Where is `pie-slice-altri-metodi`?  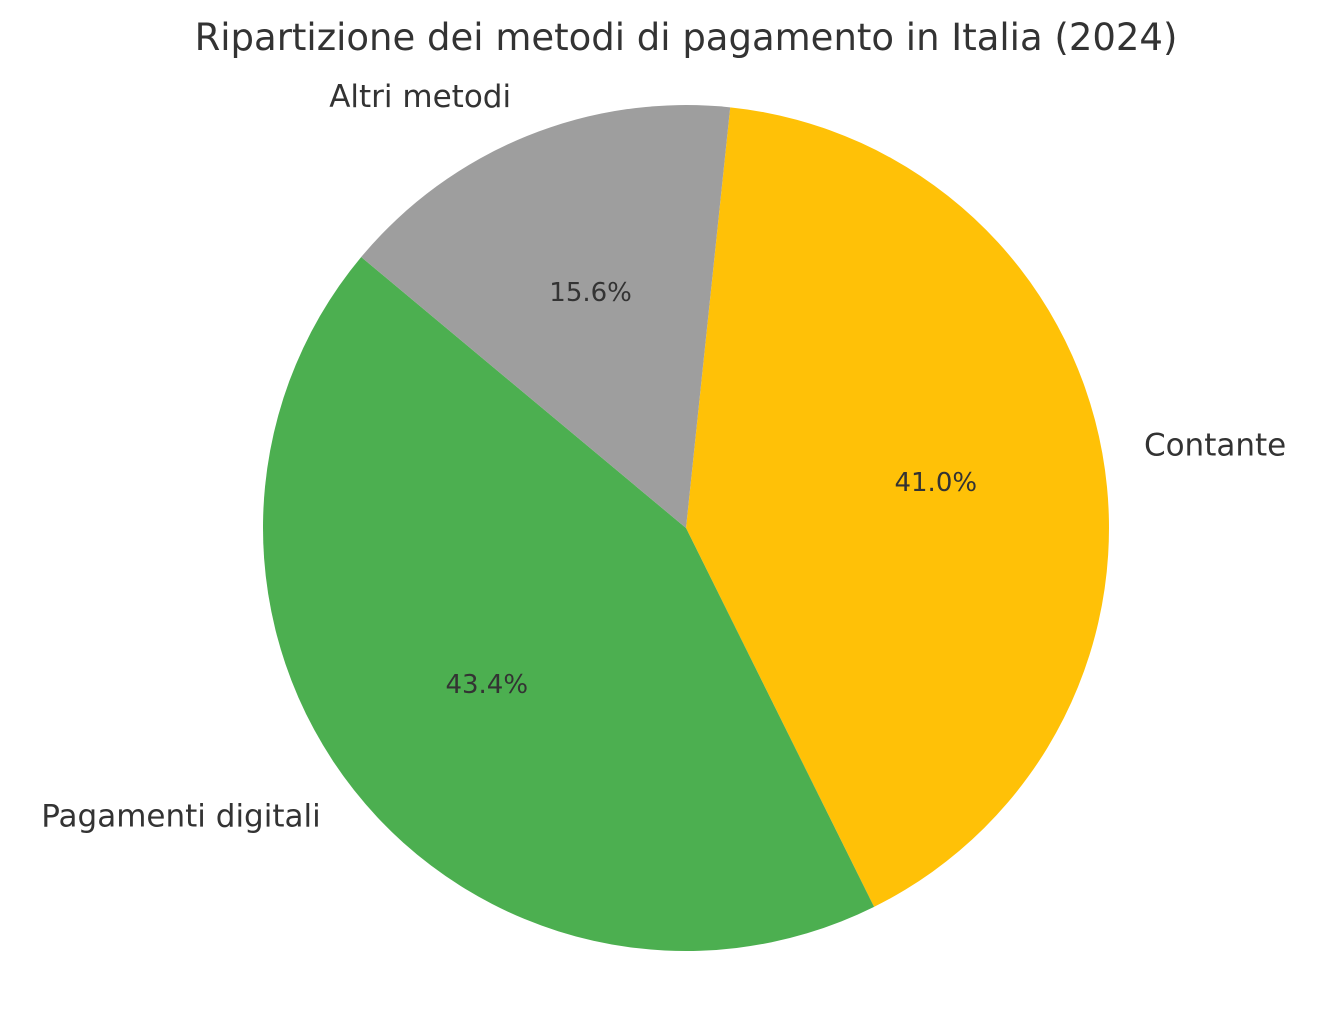 pie-slice-altri-metodi is located at coordinates (546, 316).